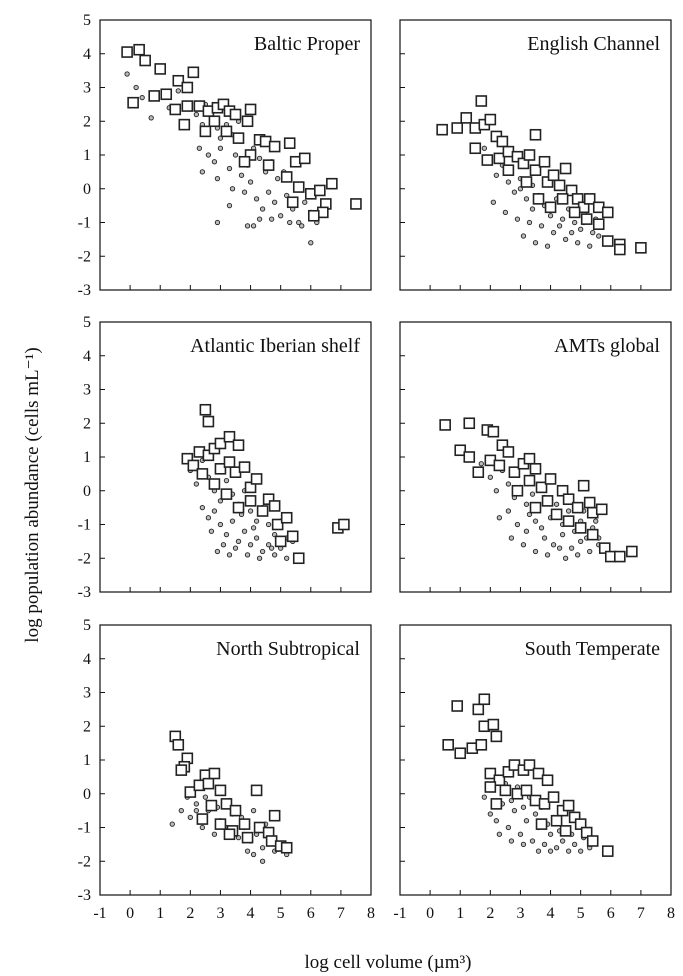 This screenshot has height=976, width=683. What do you see at coordinates (226, 769) in the screenshot?
I see `chart-panel: -3 -2 -1 0 1 2 3 4 5 -1 0 1 2 3 4 5 6 7 8 North Subtropical` at bounding box center [226, 769].